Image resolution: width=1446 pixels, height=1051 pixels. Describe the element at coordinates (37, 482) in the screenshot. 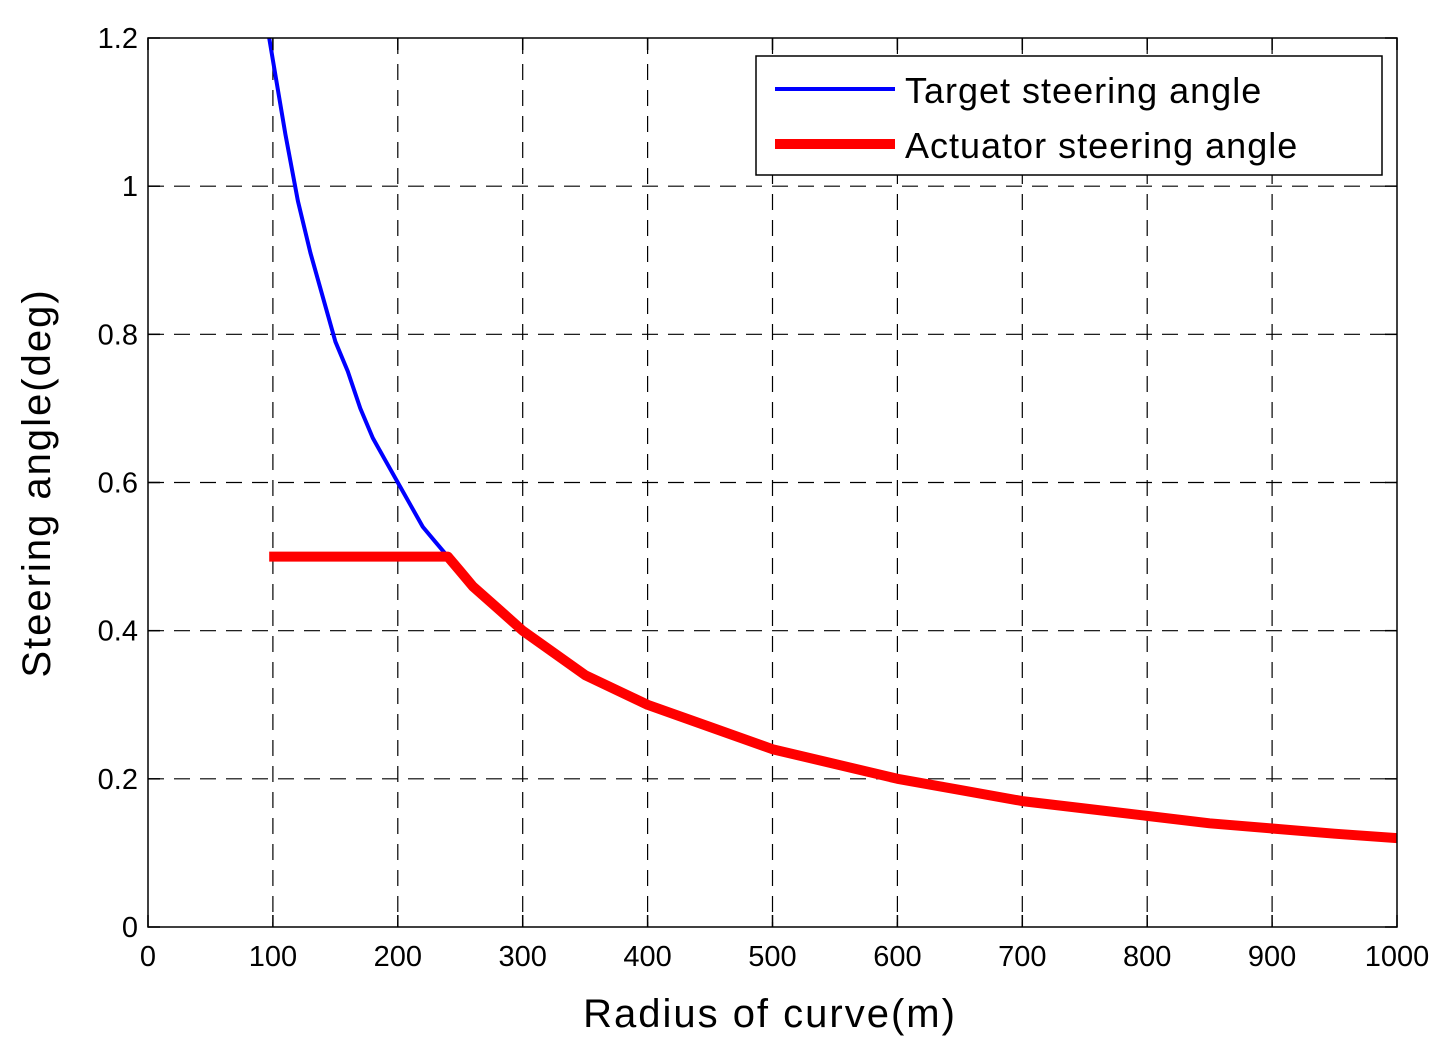

I see `y-axis-label: Steering angle(deg)` at that location.